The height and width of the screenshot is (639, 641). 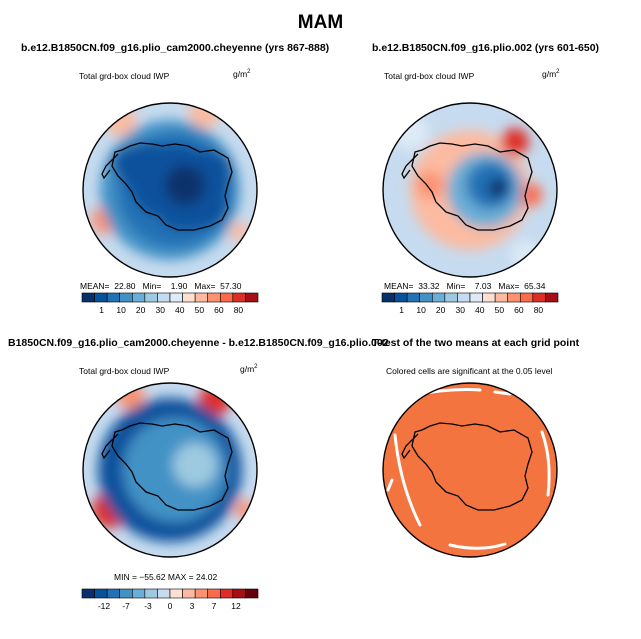 What do you see at coordinates (166, 577) in the screenshot?
I see `panel3-stats: MIN = −55.62 MAX = 24.02` at bounding box center [166, 577].